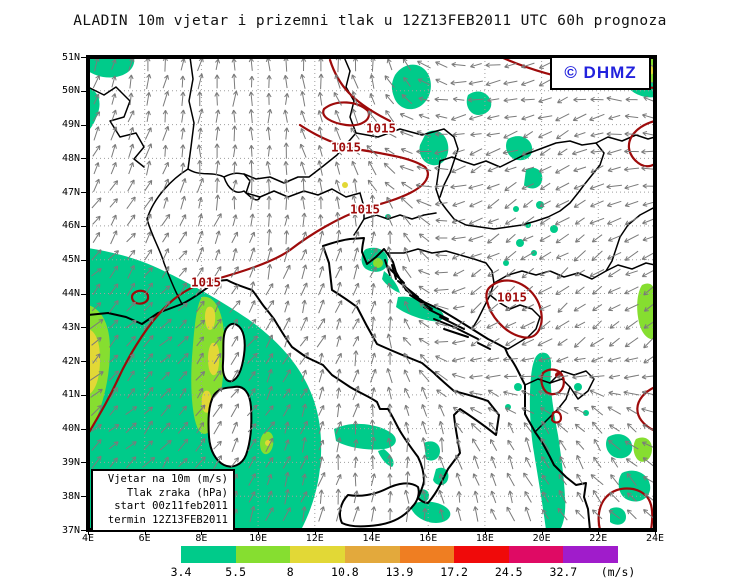 Image resolution: width=740 pixels, height=582 pixels. Describe the element at coordinates (598, 538) in the screenshot. I see `lon-label: 22E` at that location.